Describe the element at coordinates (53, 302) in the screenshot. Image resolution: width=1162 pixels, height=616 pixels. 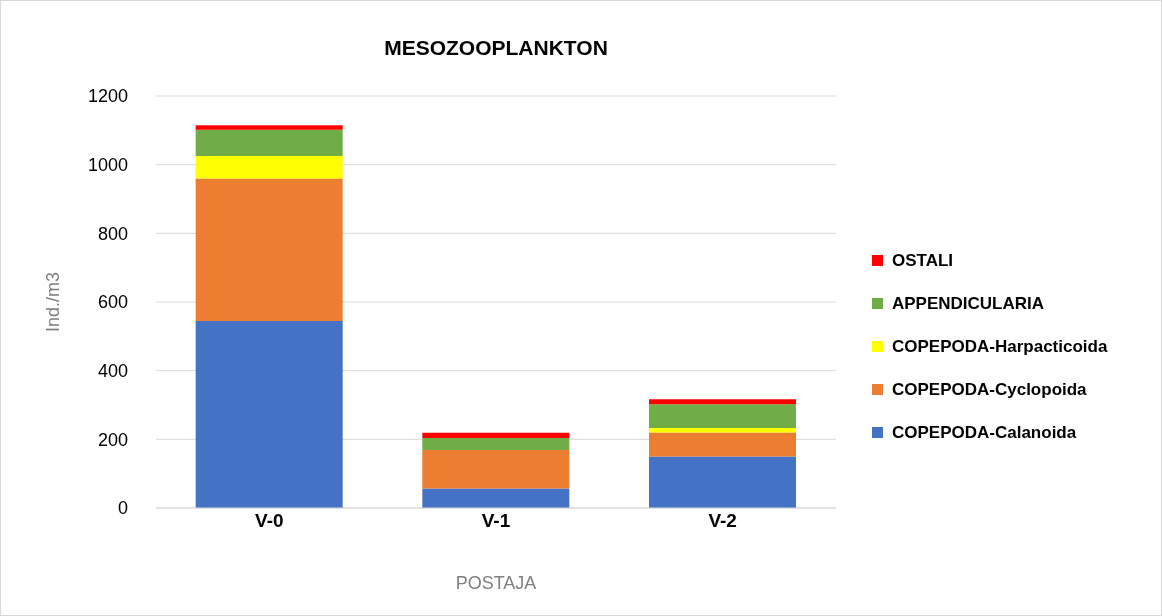
I see `y-axis-title: Ind./m3` at that location.